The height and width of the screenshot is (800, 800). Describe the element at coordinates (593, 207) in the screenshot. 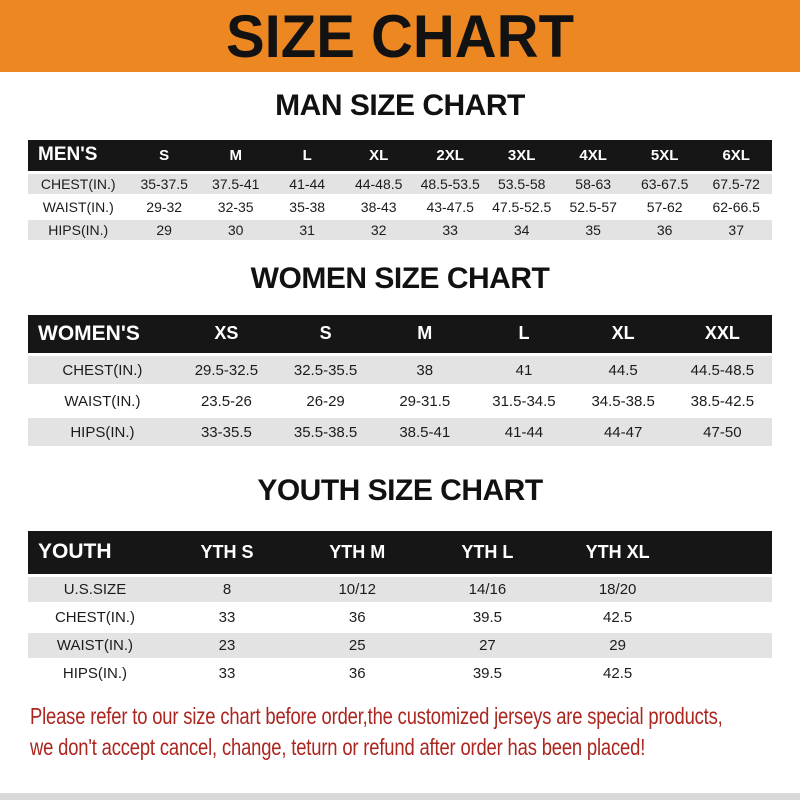

I see `size-cell: 52.5-57` at that location.